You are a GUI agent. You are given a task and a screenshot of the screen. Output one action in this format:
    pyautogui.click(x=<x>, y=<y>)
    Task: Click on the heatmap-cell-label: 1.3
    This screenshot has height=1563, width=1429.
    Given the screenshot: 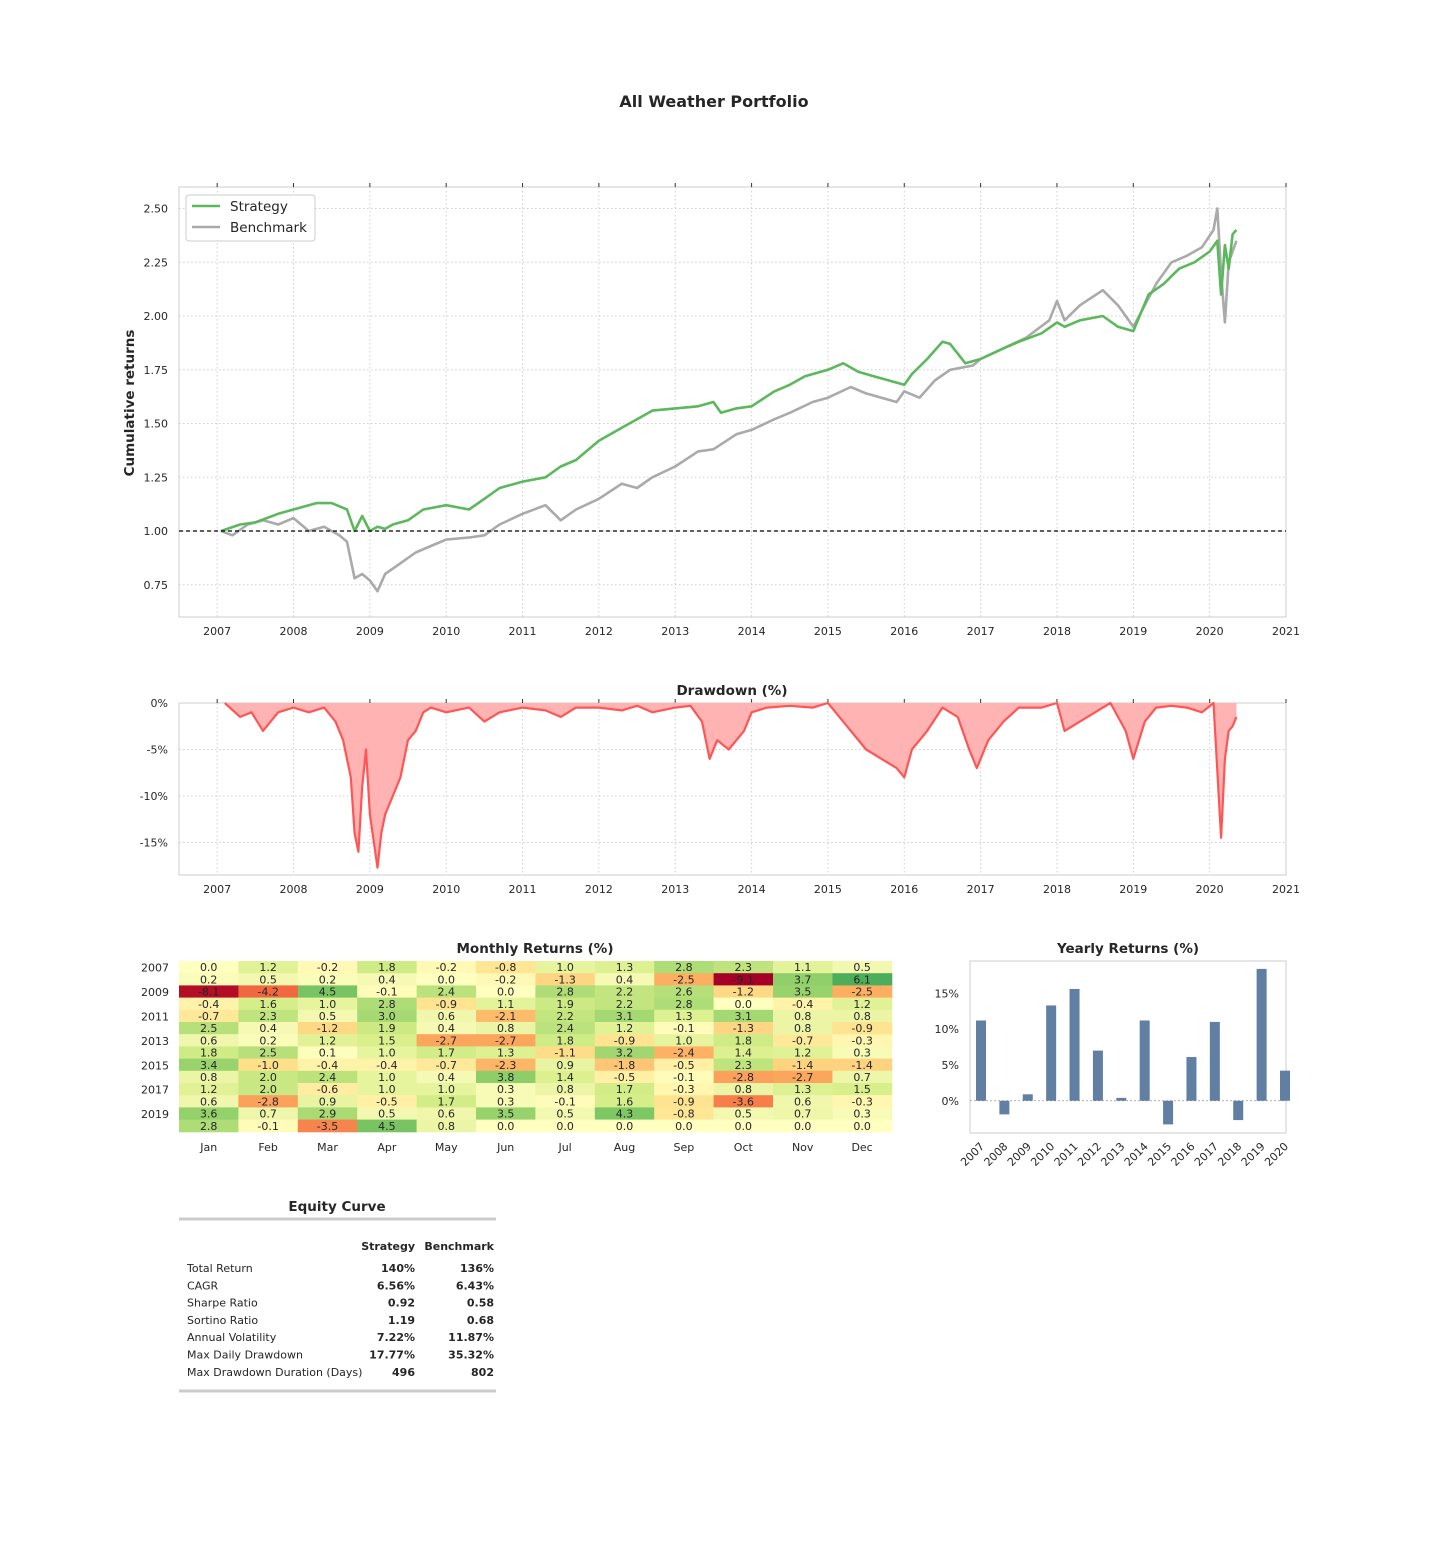 What is the action you would take?
    pyautogui.click(x=803, y=1089)
    